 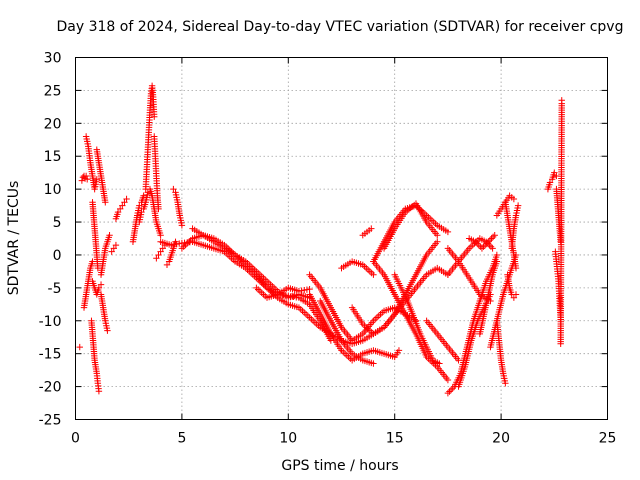 What do you see at coordinates (339, 466) in the screenshot?
I see `x-axis-label: GPS time / hours` at bounding box center [339, 466].